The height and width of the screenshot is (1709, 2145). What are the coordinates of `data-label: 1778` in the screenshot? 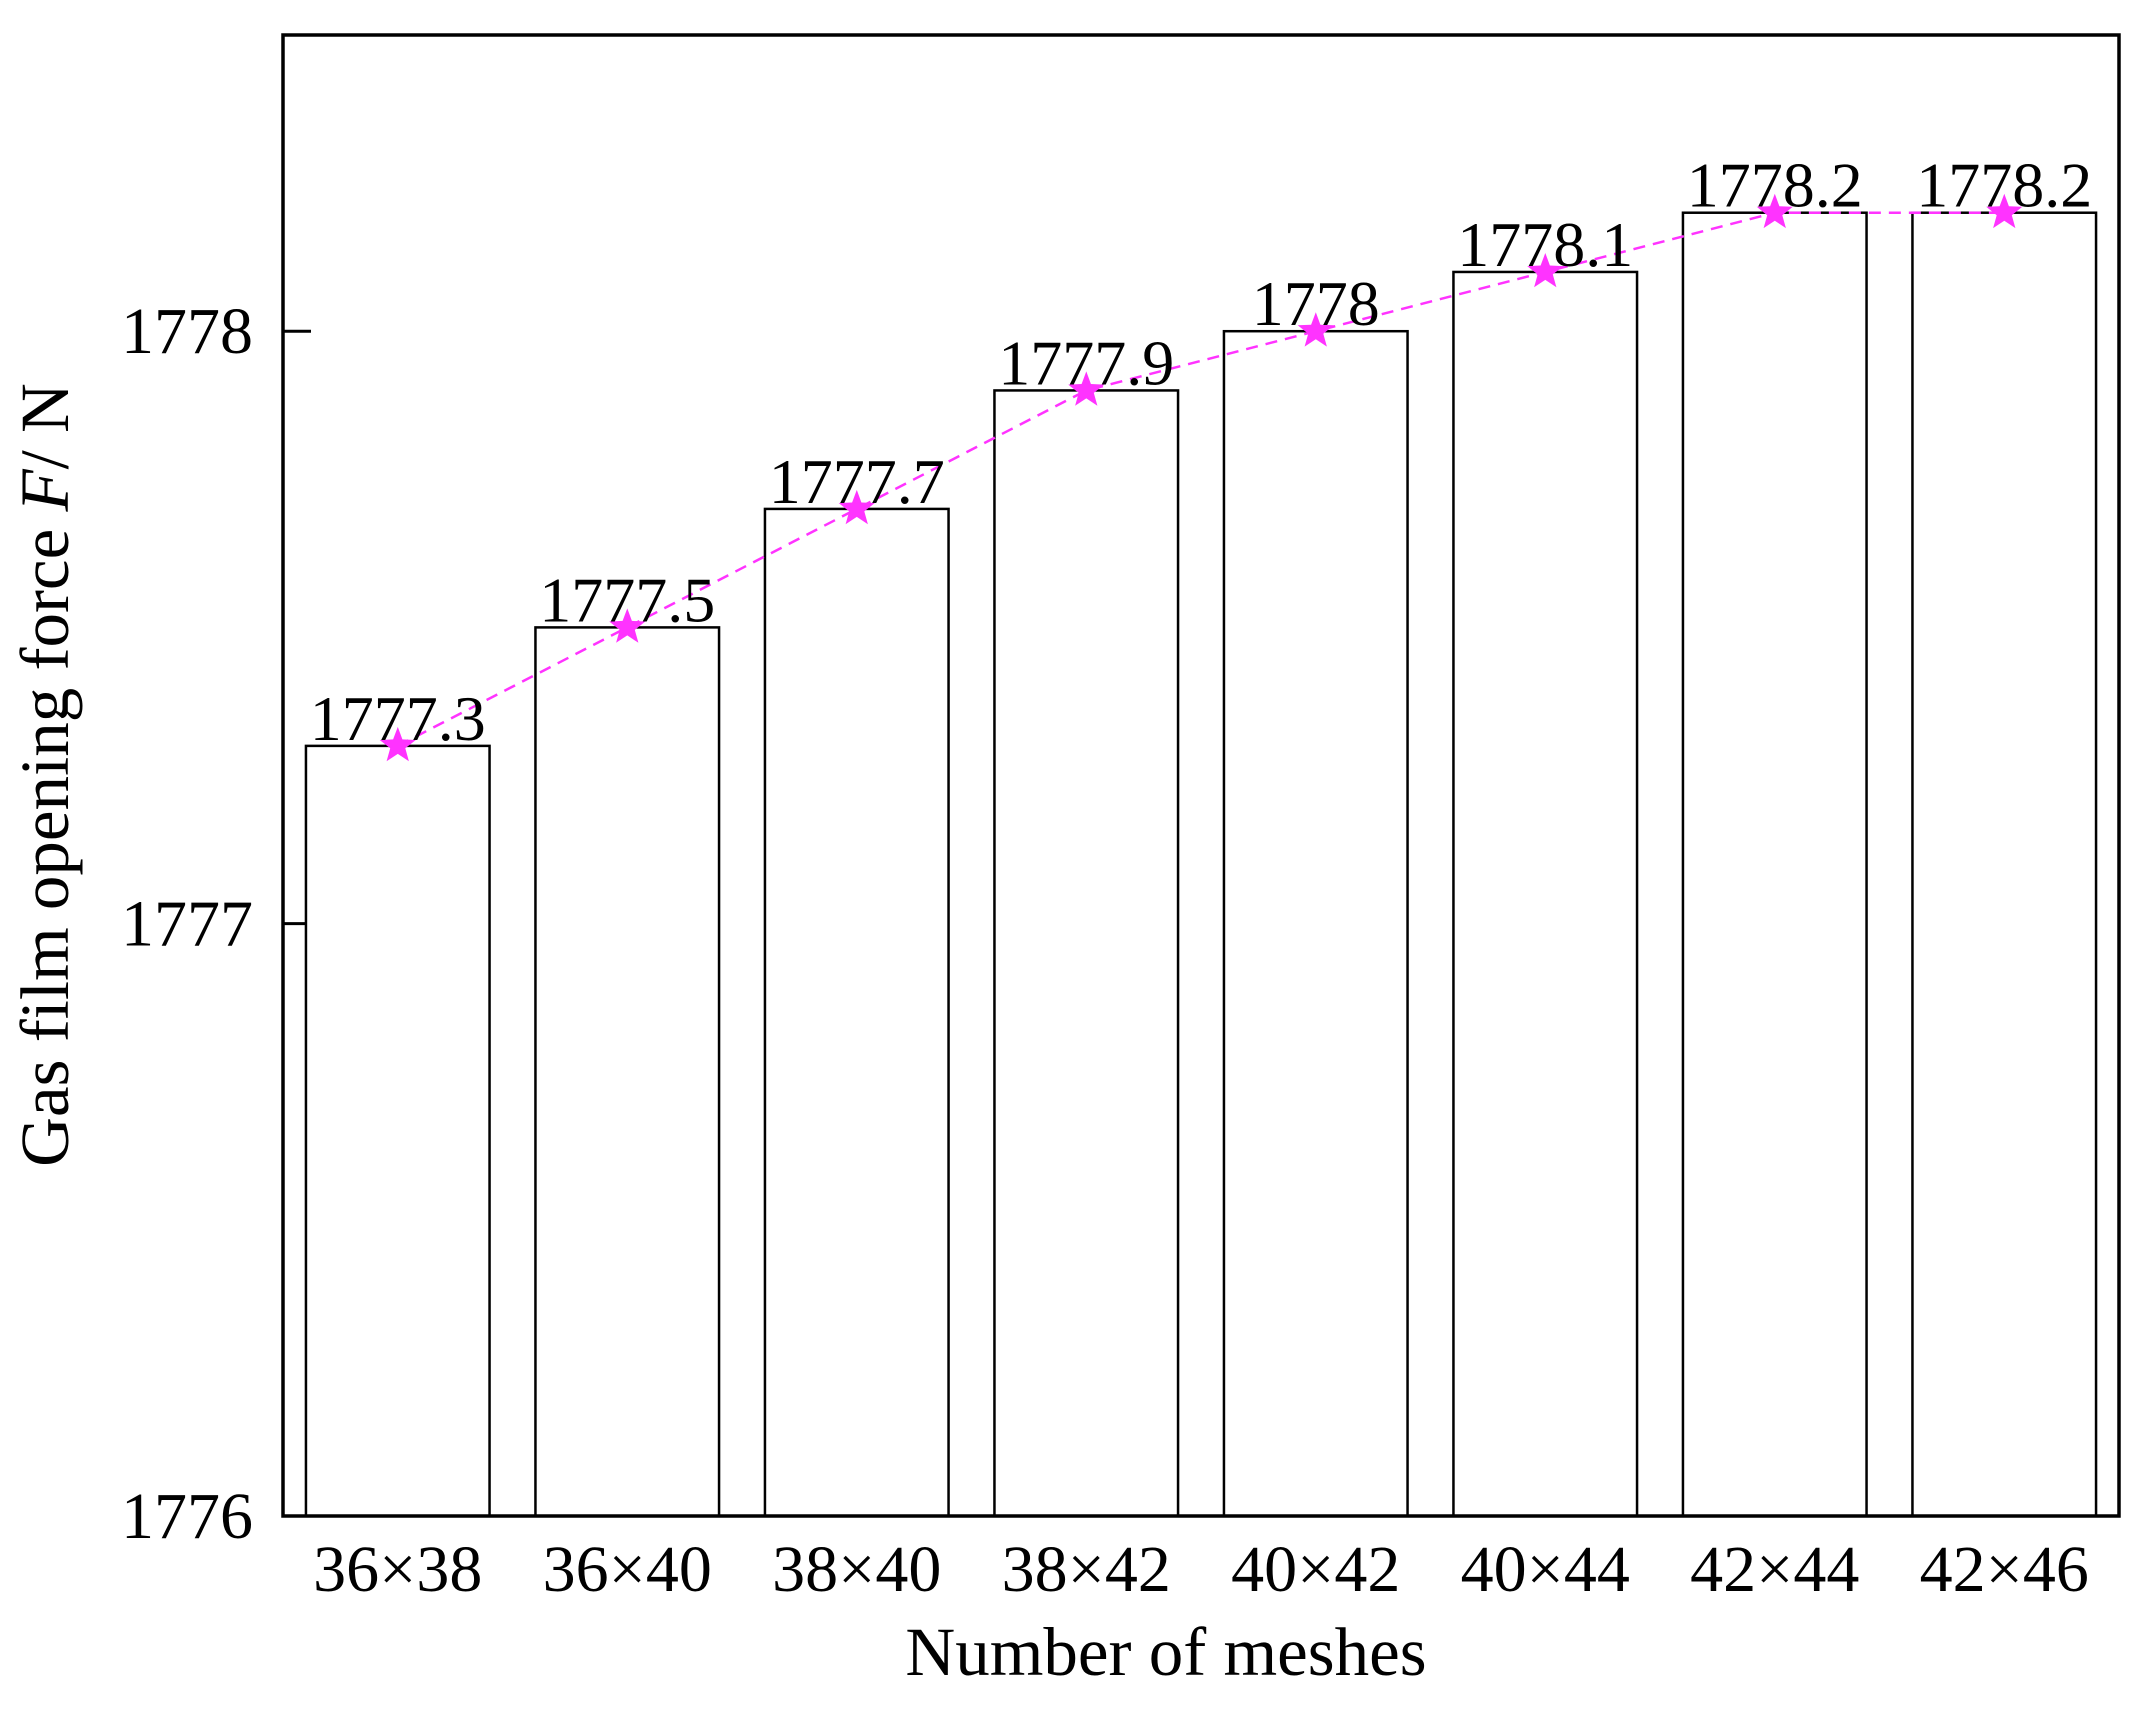 It's located at (1316, 303).